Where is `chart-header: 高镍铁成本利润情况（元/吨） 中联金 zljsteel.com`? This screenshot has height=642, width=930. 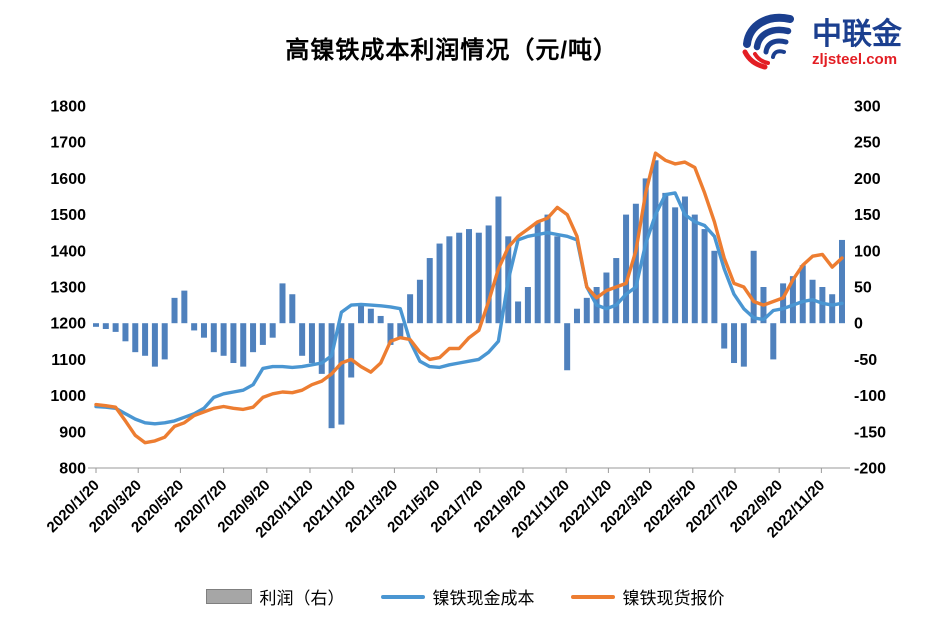
chart-header: 高镍铁成本利润情况（元/吨） 中联金 zljsteel.com is located at coordinates (465, 46).